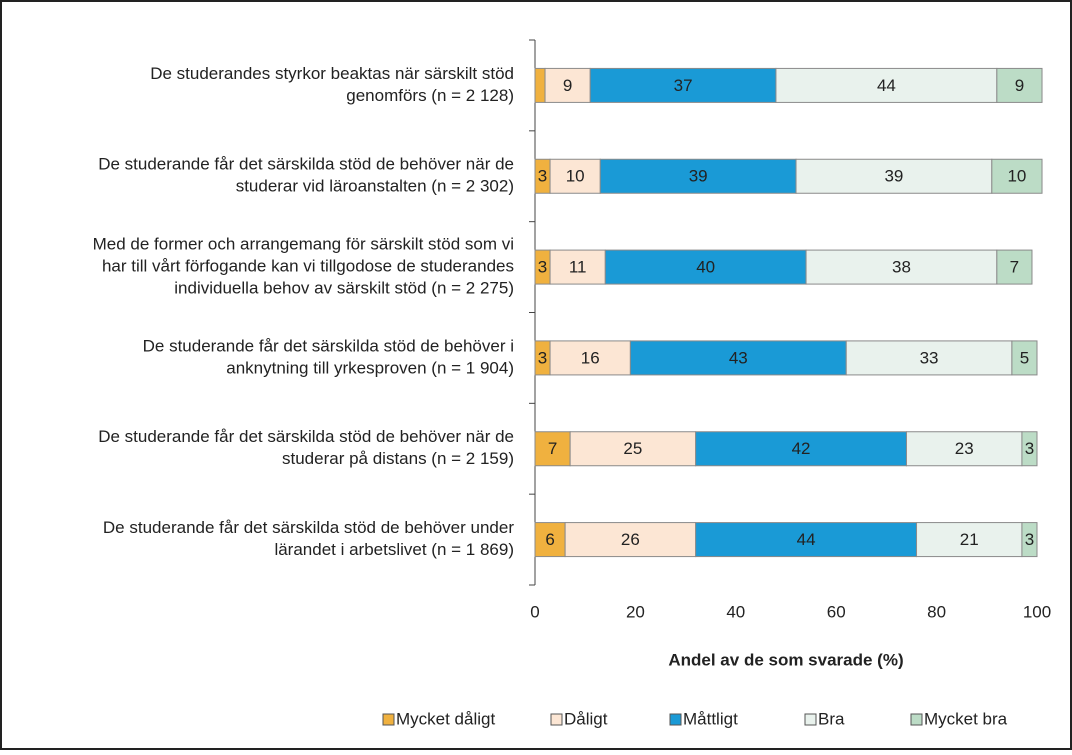  What do you see at coordinates (785, 659) in the screenshot?
I see `x-axis-label: Andel av de som svarade (%)` at bounding box center [785, 659].